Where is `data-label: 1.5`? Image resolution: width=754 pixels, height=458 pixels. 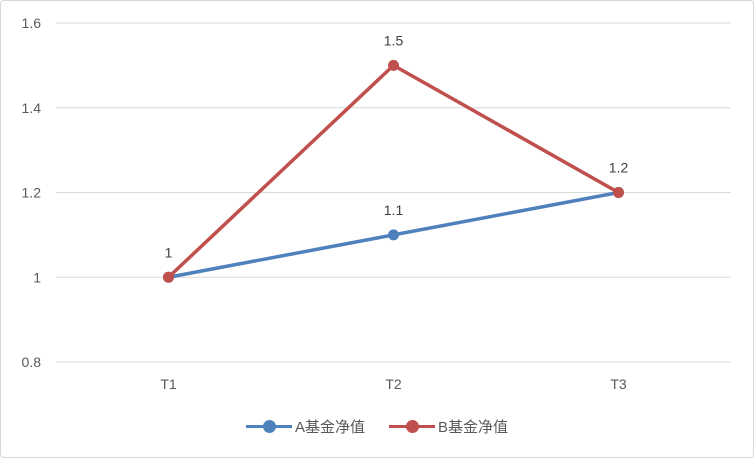 data-label: 1.5 is located at coordinates (394, 40).